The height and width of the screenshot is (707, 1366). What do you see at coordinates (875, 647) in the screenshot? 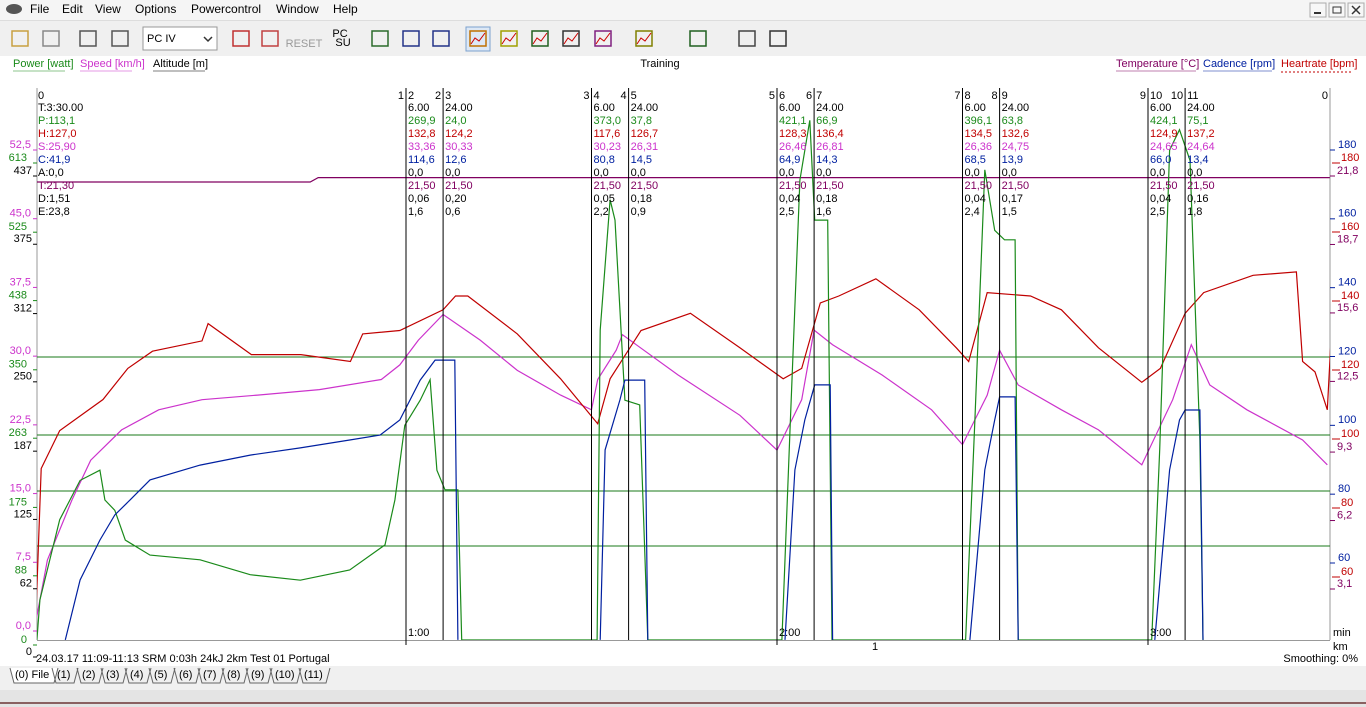
I see `distance-tick: 1` at bounding box center [875, 647].